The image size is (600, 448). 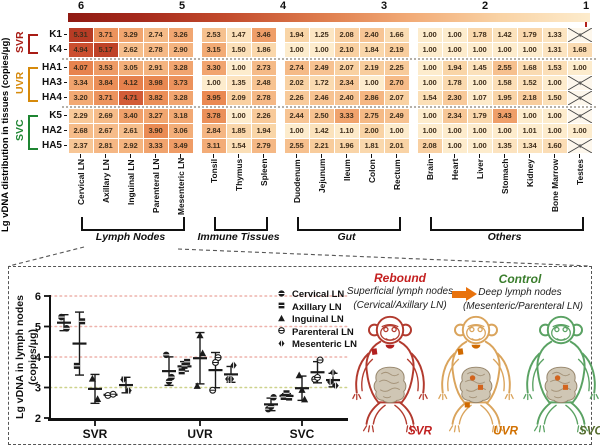 I want to click on column-group-label: Immune Tissues, so click(x=238, y=237).